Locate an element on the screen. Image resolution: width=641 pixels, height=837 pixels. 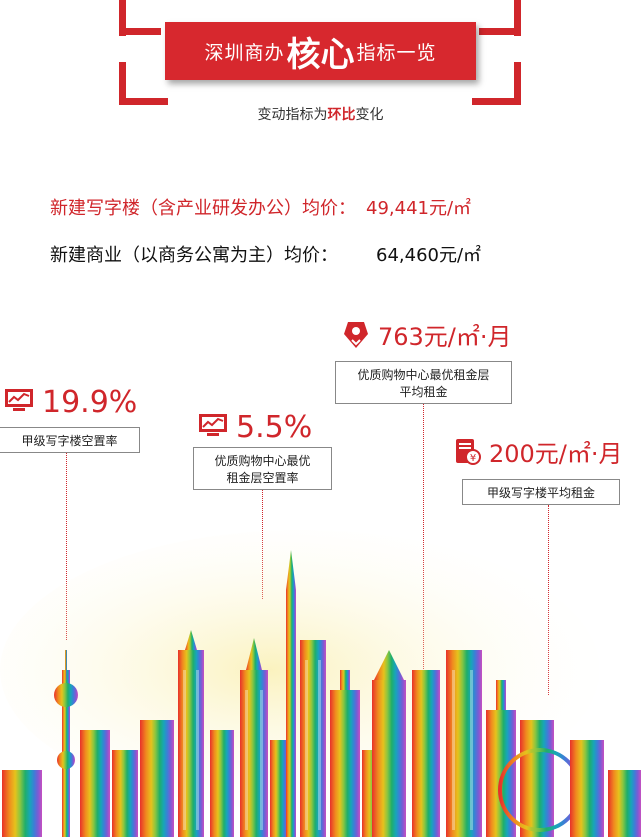
metric-mall-rent: 763元/㎡·月 is located at coordinates (427, 337).